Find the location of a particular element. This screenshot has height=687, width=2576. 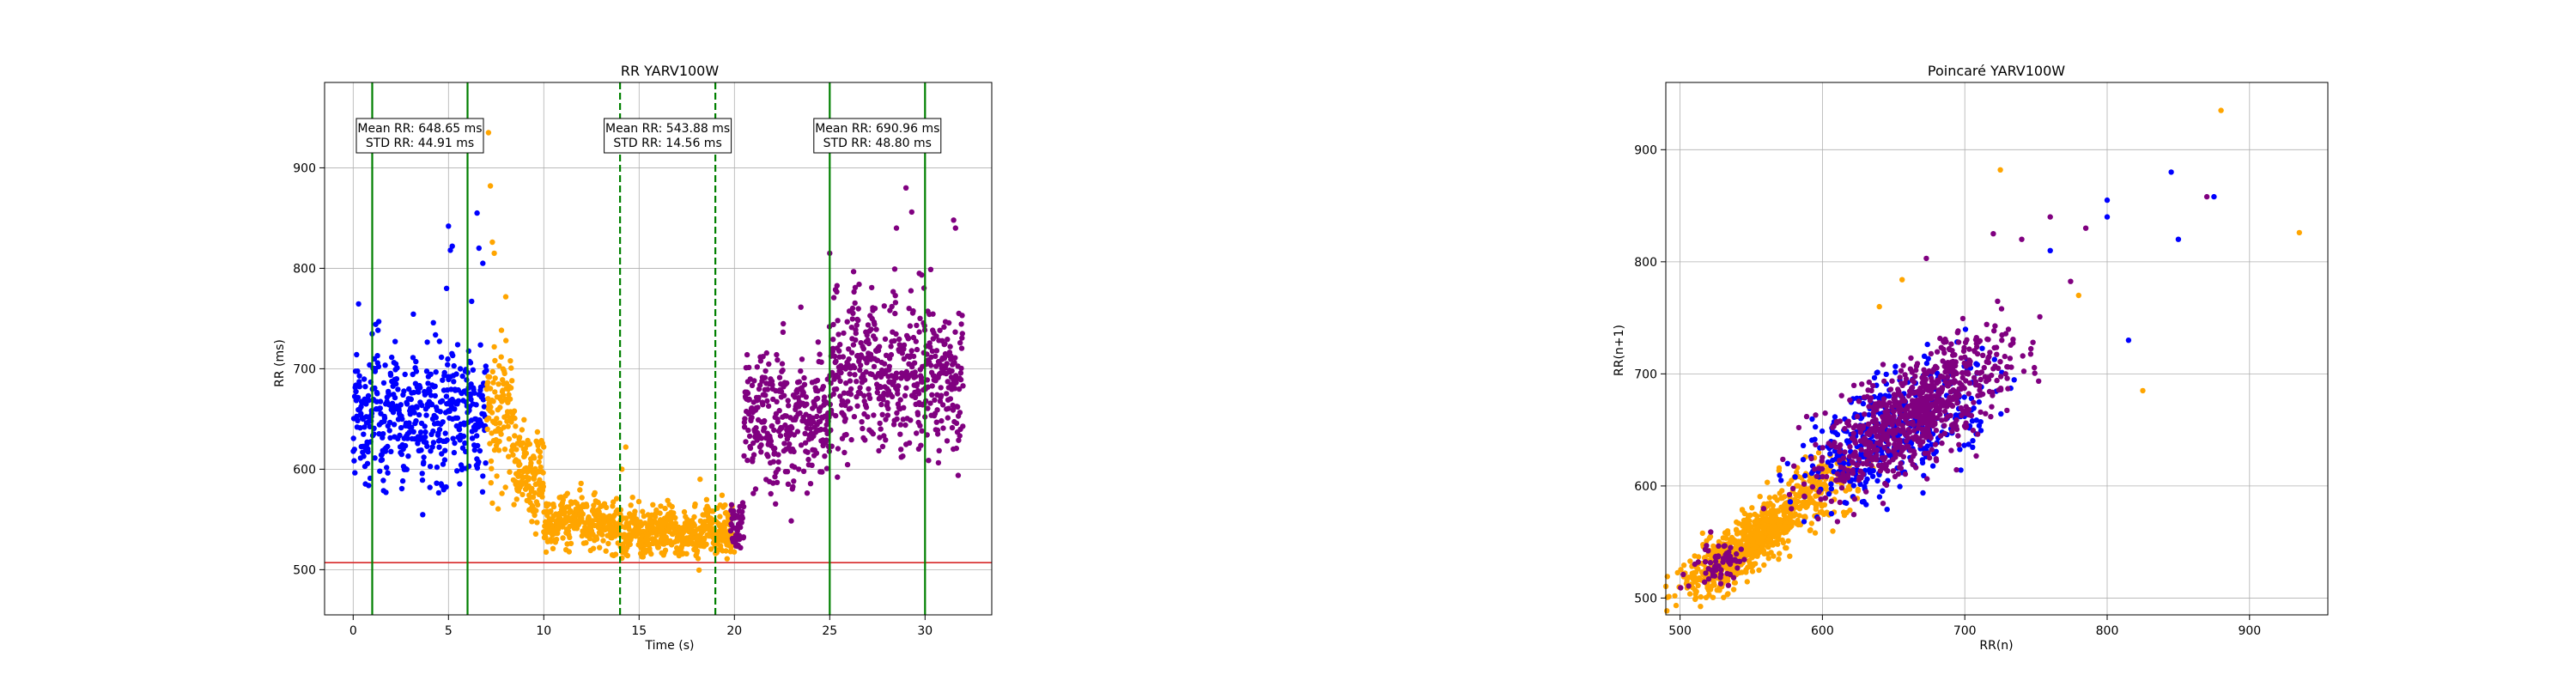

x-tick-label: 700 is located at coordinates (1965, 631).